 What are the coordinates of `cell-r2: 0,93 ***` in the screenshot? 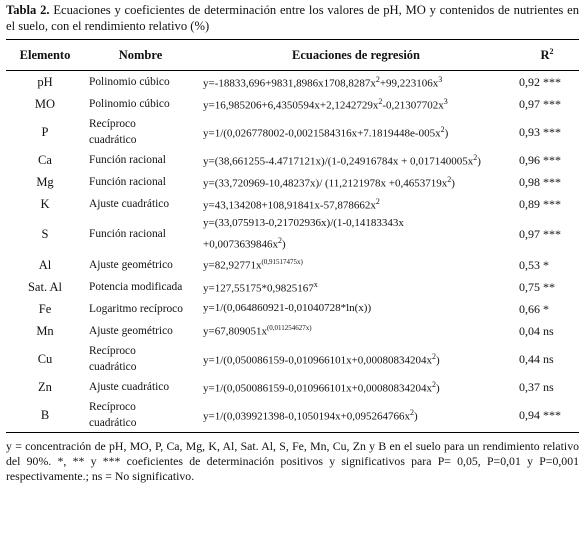 It's located at (540, 132).